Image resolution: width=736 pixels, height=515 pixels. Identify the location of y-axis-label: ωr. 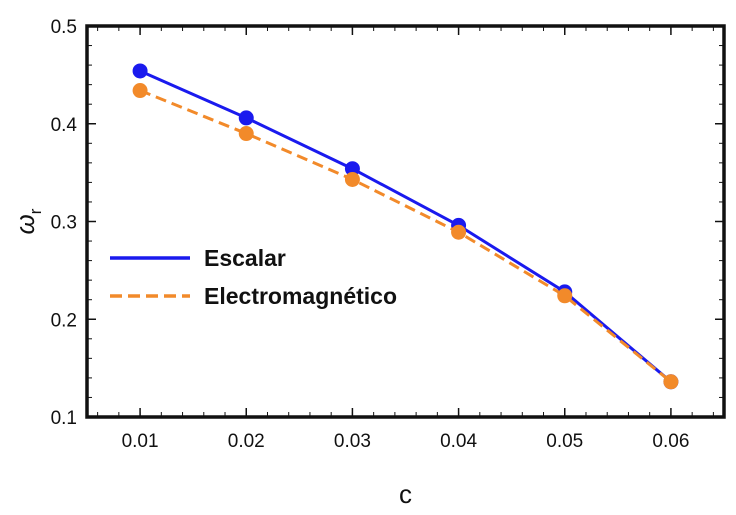
(27, 221).